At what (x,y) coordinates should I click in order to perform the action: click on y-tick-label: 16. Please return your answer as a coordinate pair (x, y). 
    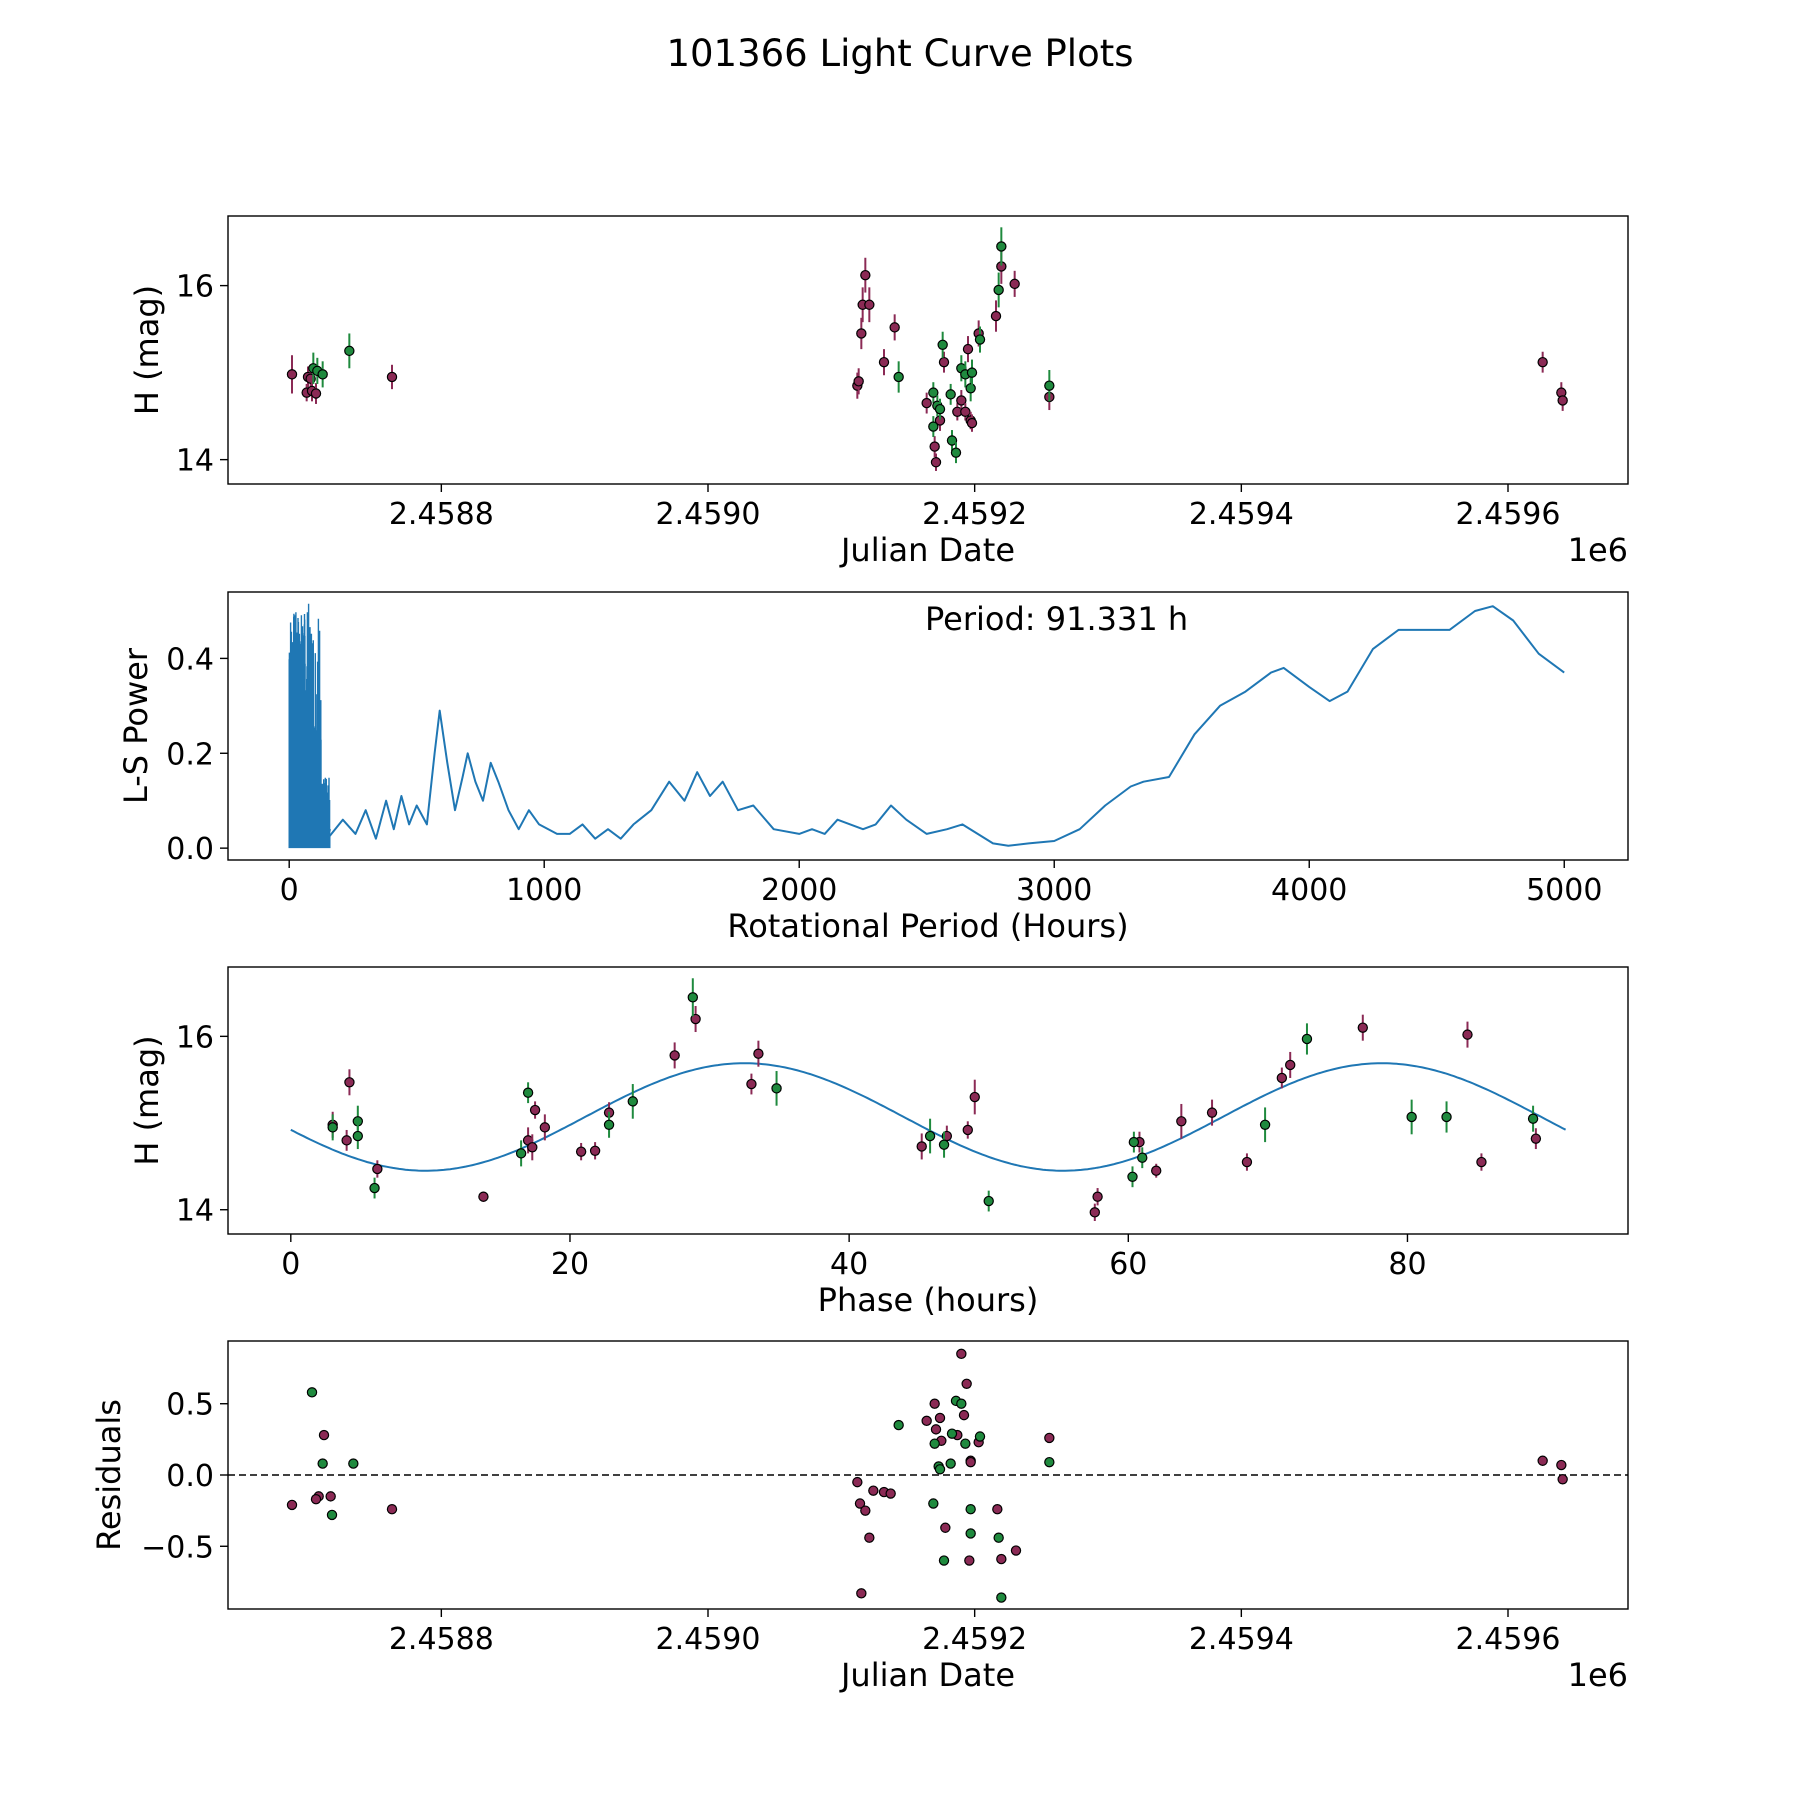
    Looking at the image, I should click on (195, 1037).